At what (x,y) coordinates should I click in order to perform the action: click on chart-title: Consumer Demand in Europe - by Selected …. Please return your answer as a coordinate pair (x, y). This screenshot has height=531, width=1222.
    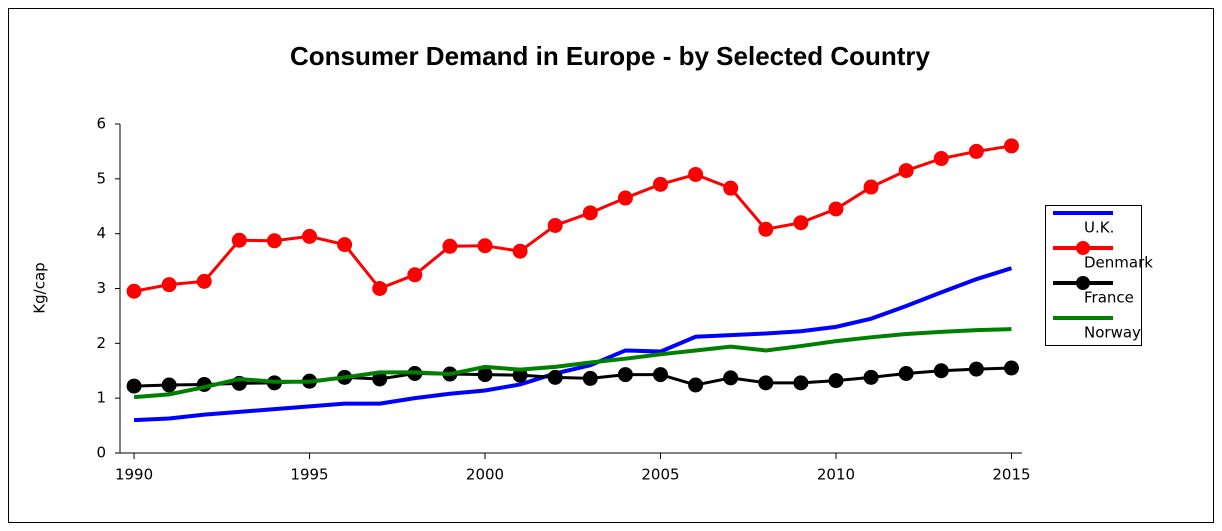
    Looking at the image, I should click on (610, 56).